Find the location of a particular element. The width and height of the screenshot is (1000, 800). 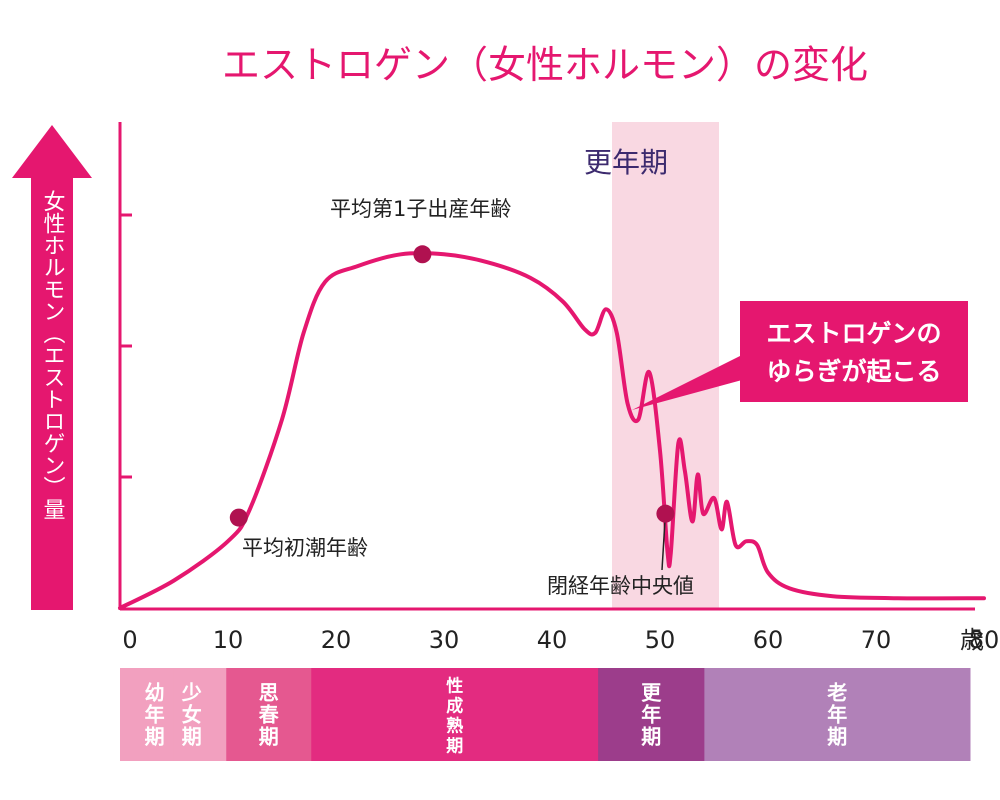

x-tick-label: 50 is located at coordinates (660, 640).